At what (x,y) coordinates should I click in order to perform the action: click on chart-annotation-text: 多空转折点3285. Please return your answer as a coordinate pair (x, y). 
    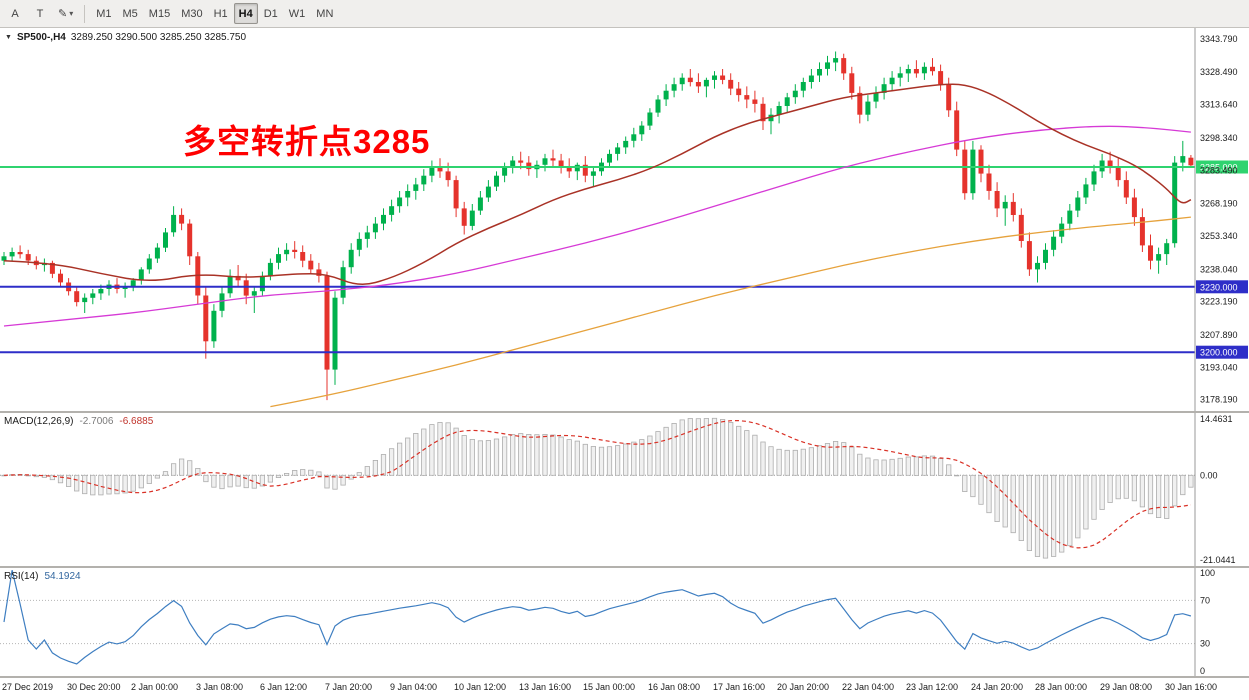
    Looking at the image, I should click on (307, 141).